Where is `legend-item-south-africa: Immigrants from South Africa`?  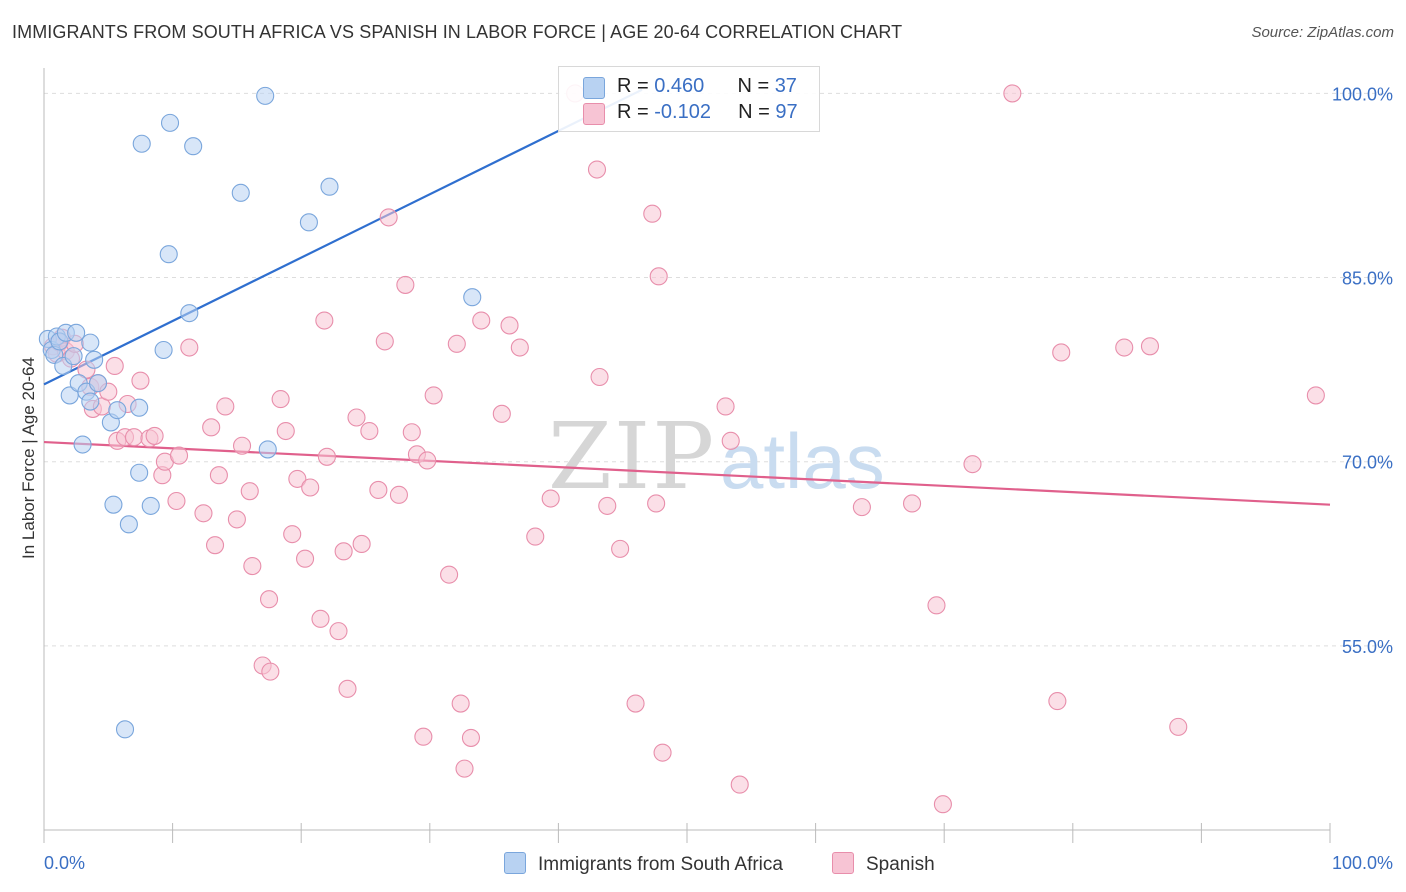
legend-item-south-africa: Immigrants from South Africa is located at coordinates (643, 865).